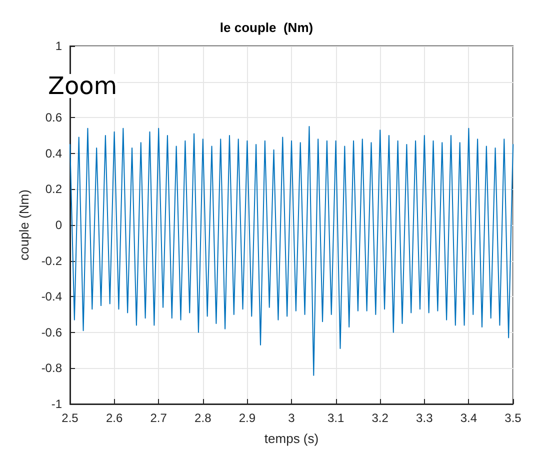 This screenshot has width=533, height=464. What do you see at coordinates (70, 418) in the screenshot?
I see `x-tick-label: 2.5` at bounding box center [70, 418].